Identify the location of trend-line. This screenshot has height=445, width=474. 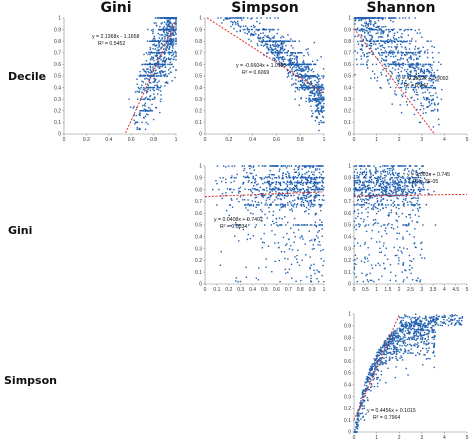
(394, 81).